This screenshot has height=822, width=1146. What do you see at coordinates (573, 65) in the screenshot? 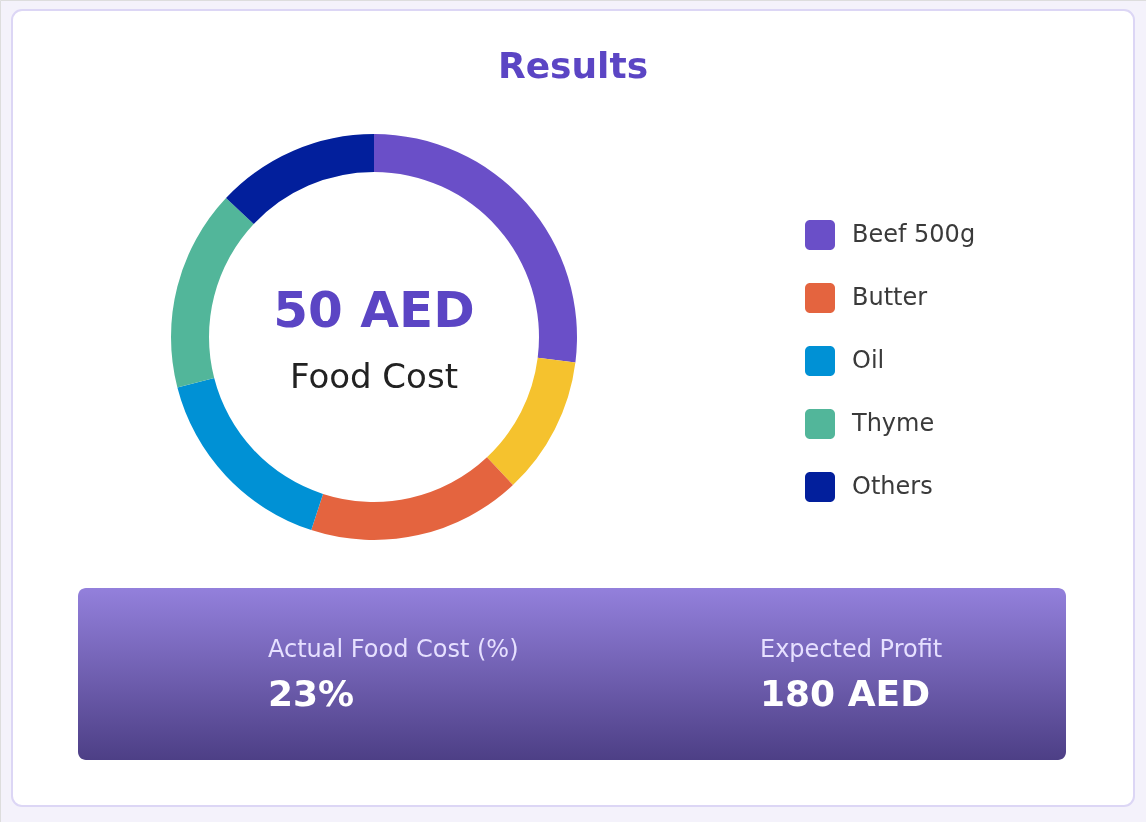
I see `chart-title: Results` at bounding box center [573, 65].